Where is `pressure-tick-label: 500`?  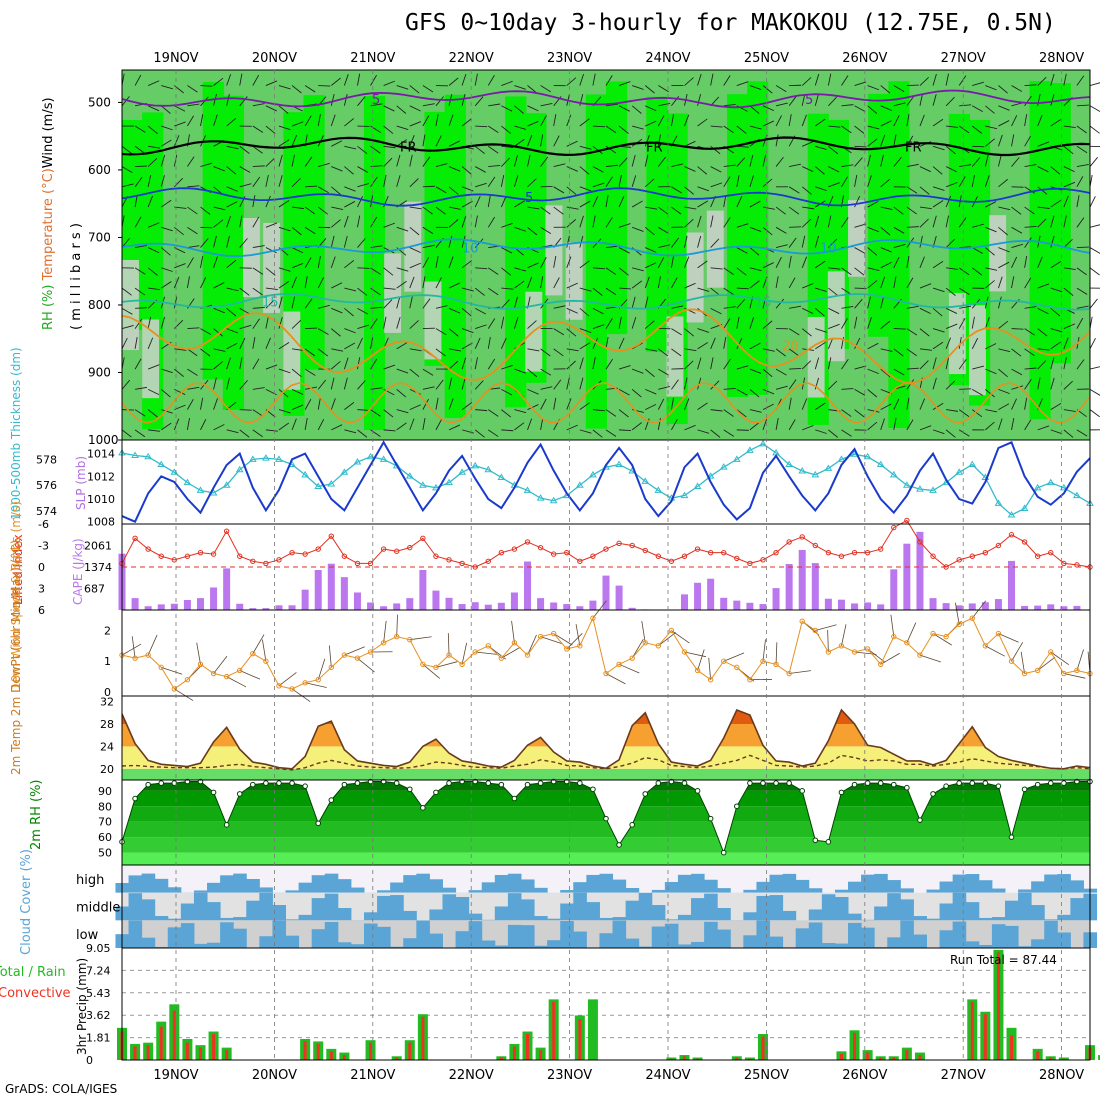
pressure-tick-label: 500 is located at coordinates (99, 102).